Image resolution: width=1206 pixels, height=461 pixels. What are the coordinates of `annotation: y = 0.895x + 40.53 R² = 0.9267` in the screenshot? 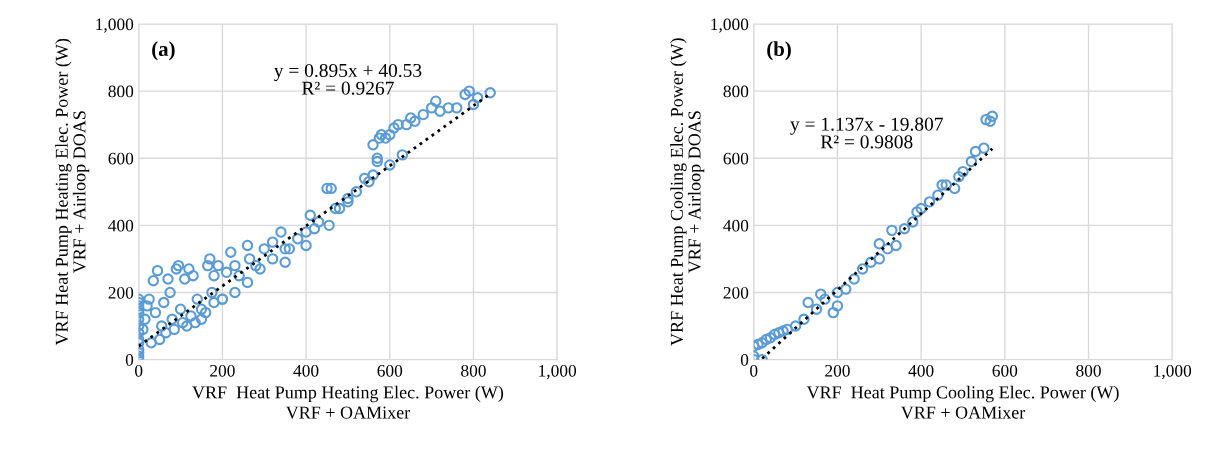 It's located at (348, 79).